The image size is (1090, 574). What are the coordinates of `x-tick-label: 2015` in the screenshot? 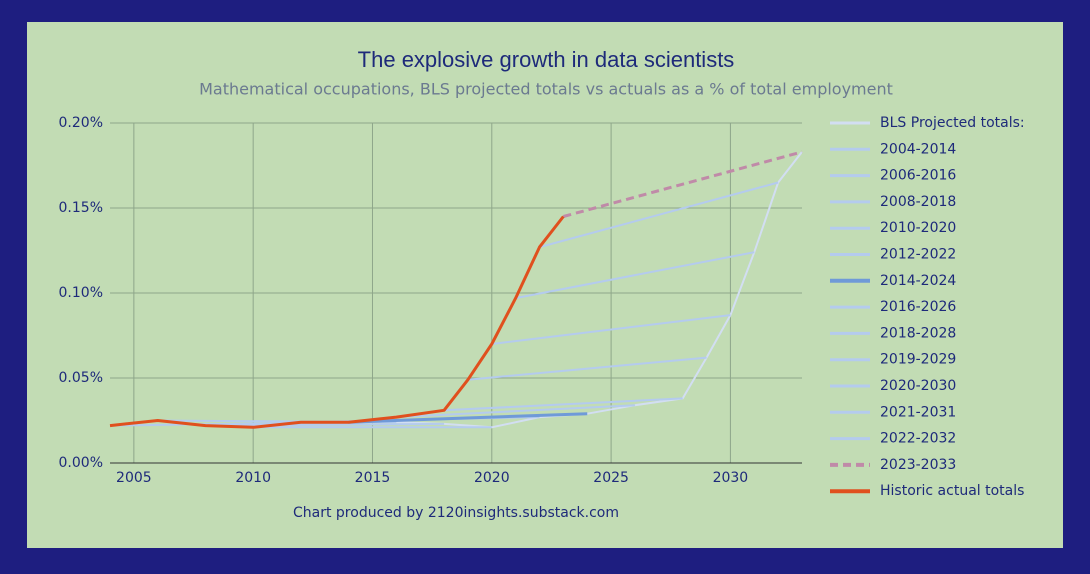 It's located at (373, 478).